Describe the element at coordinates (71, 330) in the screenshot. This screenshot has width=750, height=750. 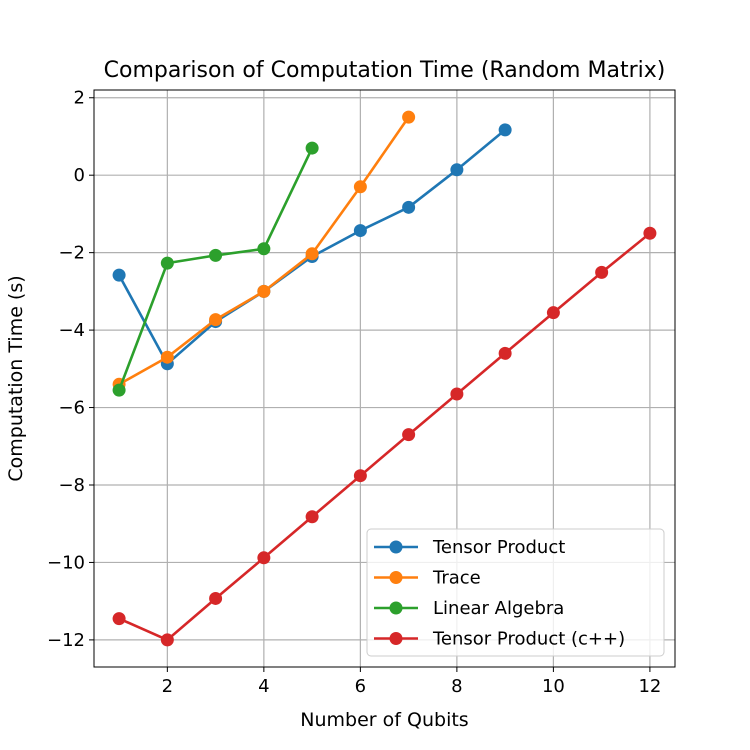
I see `y-tick-label: −4` at that location.